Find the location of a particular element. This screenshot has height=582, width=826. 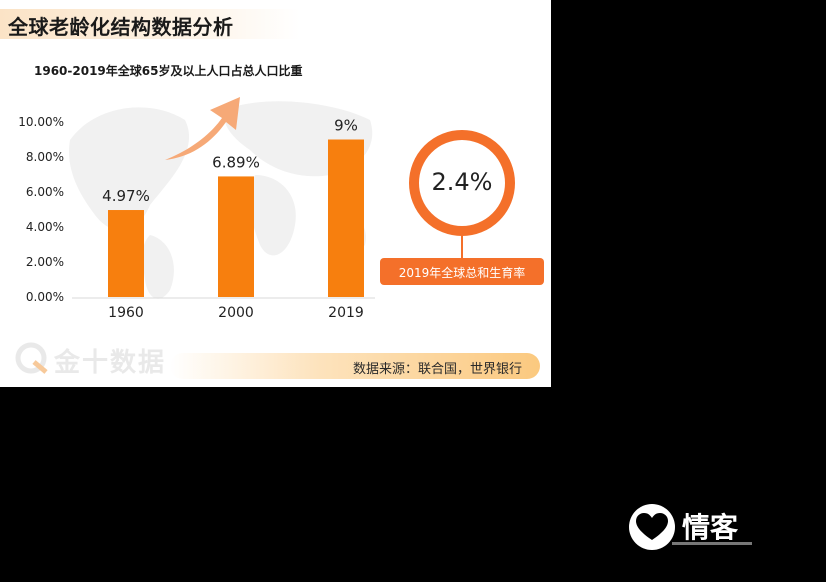

fertility-label: 2019年全球总和生育率 is located at coordinates (462, 273).